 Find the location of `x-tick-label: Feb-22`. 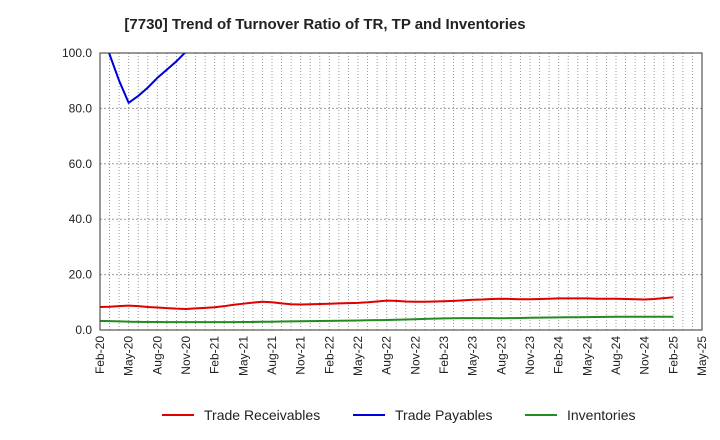

x-tick-label: Feb-22 is located at coordinates (329, 355).